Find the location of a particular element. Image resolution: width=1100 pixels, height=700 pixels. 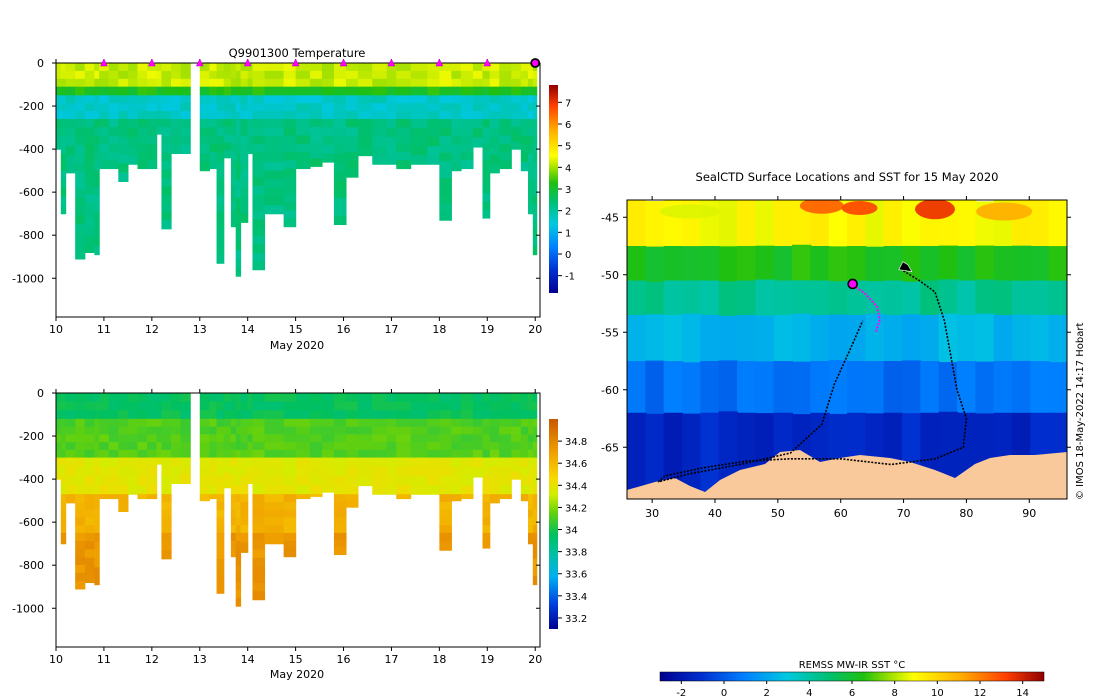

x-tick-label: 11 is located at coordinates (104, 659).